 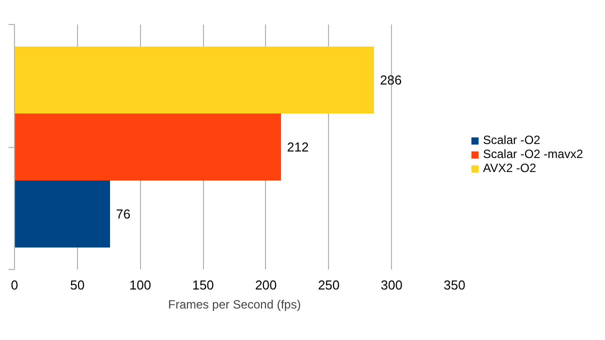 What do you see at coordinates (511, 140) in the screenshot?
I see `legend-label: Scalar -O2` at bounding box center [511, 140].